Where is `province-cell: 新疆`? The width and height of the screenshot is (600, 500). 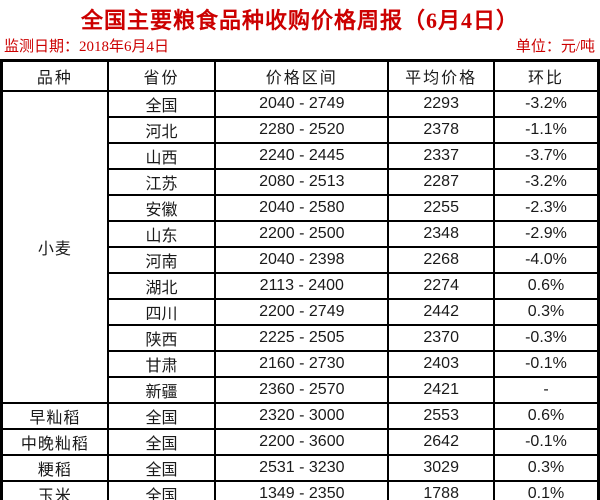 province-cell: 新疆 is located at coordinates (161, 389).